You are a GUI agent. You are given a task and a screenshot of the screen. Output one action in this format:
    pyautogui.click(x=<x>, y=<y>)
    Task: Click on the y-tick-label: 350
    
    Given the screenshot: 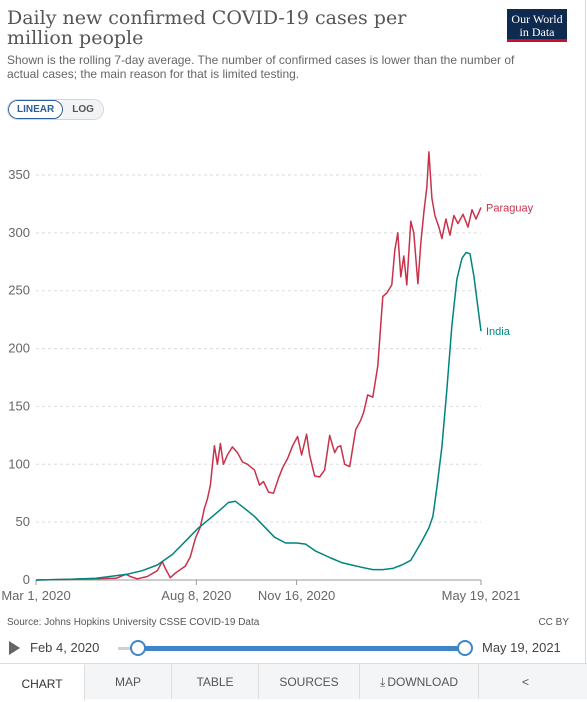 What is the action you would take?
    pyautogui.click(x=19, y=174)
    